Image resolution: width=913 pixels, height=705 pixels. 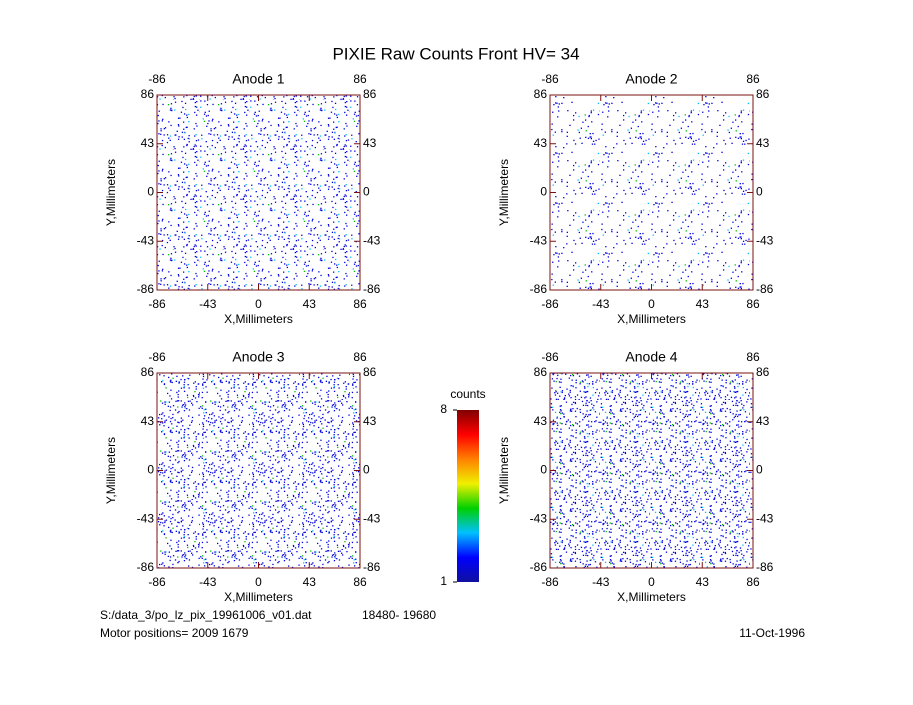 What do you see at coordinates (467, 394) in the screenshot?
I see `colorbar-label: counts` at bounding box center [467, 394].